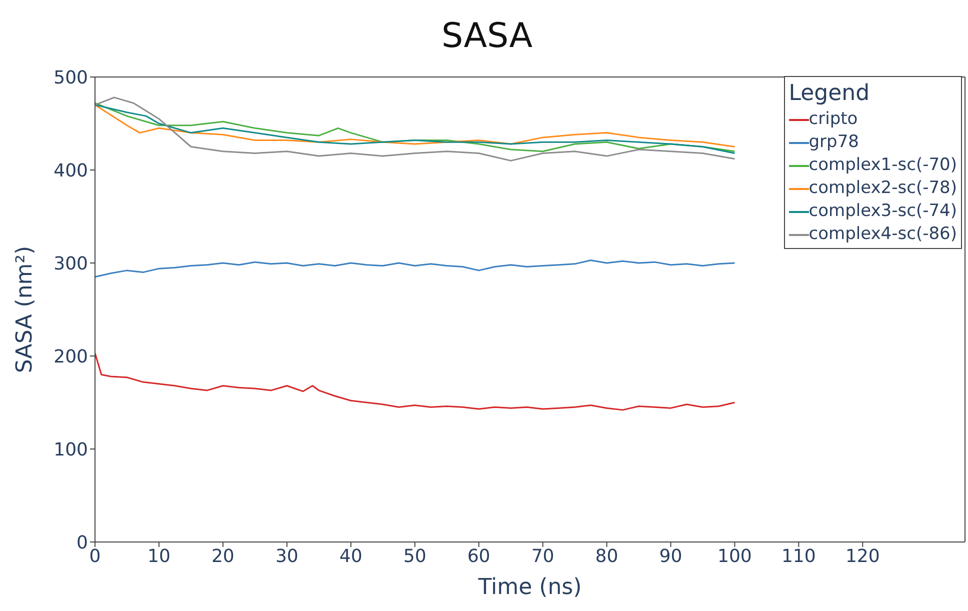 This screenshot has height=611, width=968. What do you see at coordinates (25, 310) in the screenshot?
I see `y-axis-title: SASA (nm²)` at bounding box center [25, 310].